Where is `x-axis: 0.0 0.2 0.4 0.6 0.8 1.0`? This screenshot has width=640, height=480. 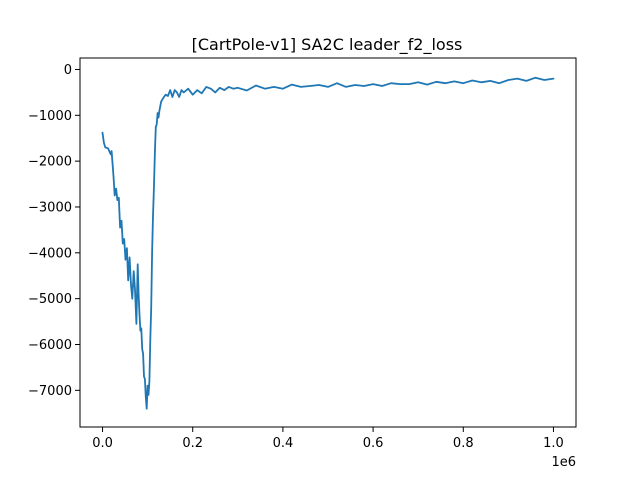
x-axis: 0.0 0.2 0.4 0.6 0.8 1.0 is located at coordinates (328, 439).